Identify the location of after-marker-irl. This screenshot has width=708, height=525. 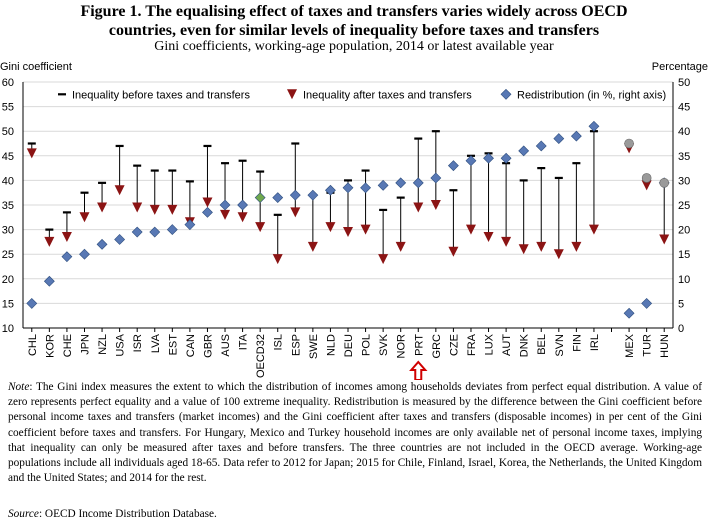
(593, 229).